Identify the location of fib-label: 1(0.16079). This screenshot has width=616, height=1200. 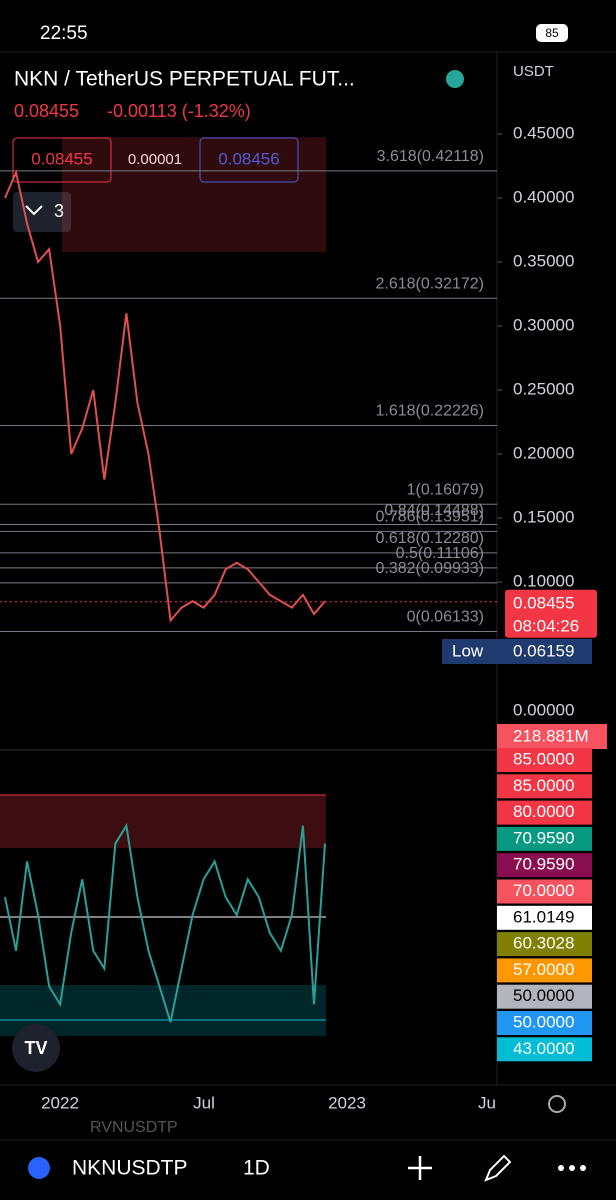
(445, 489).